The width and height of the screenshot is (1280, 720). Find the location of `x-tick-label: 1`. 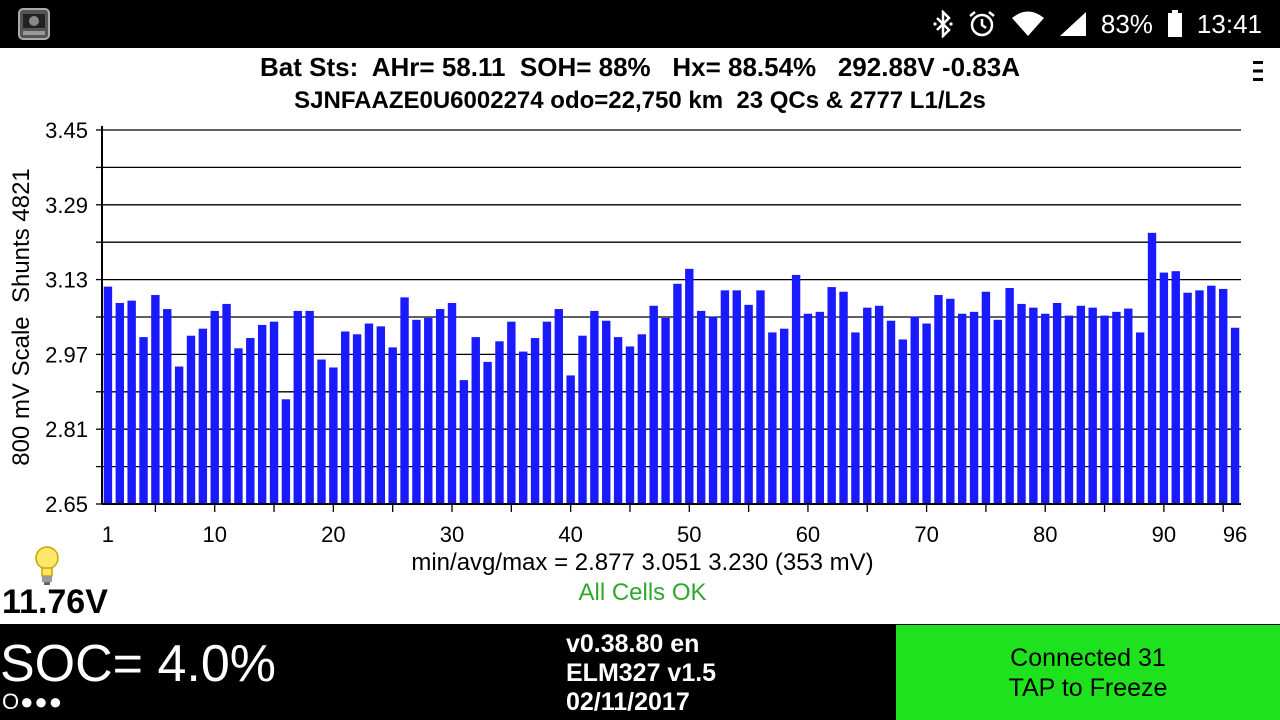

x-tick-label: 1 is located at coordinates (108, 534).